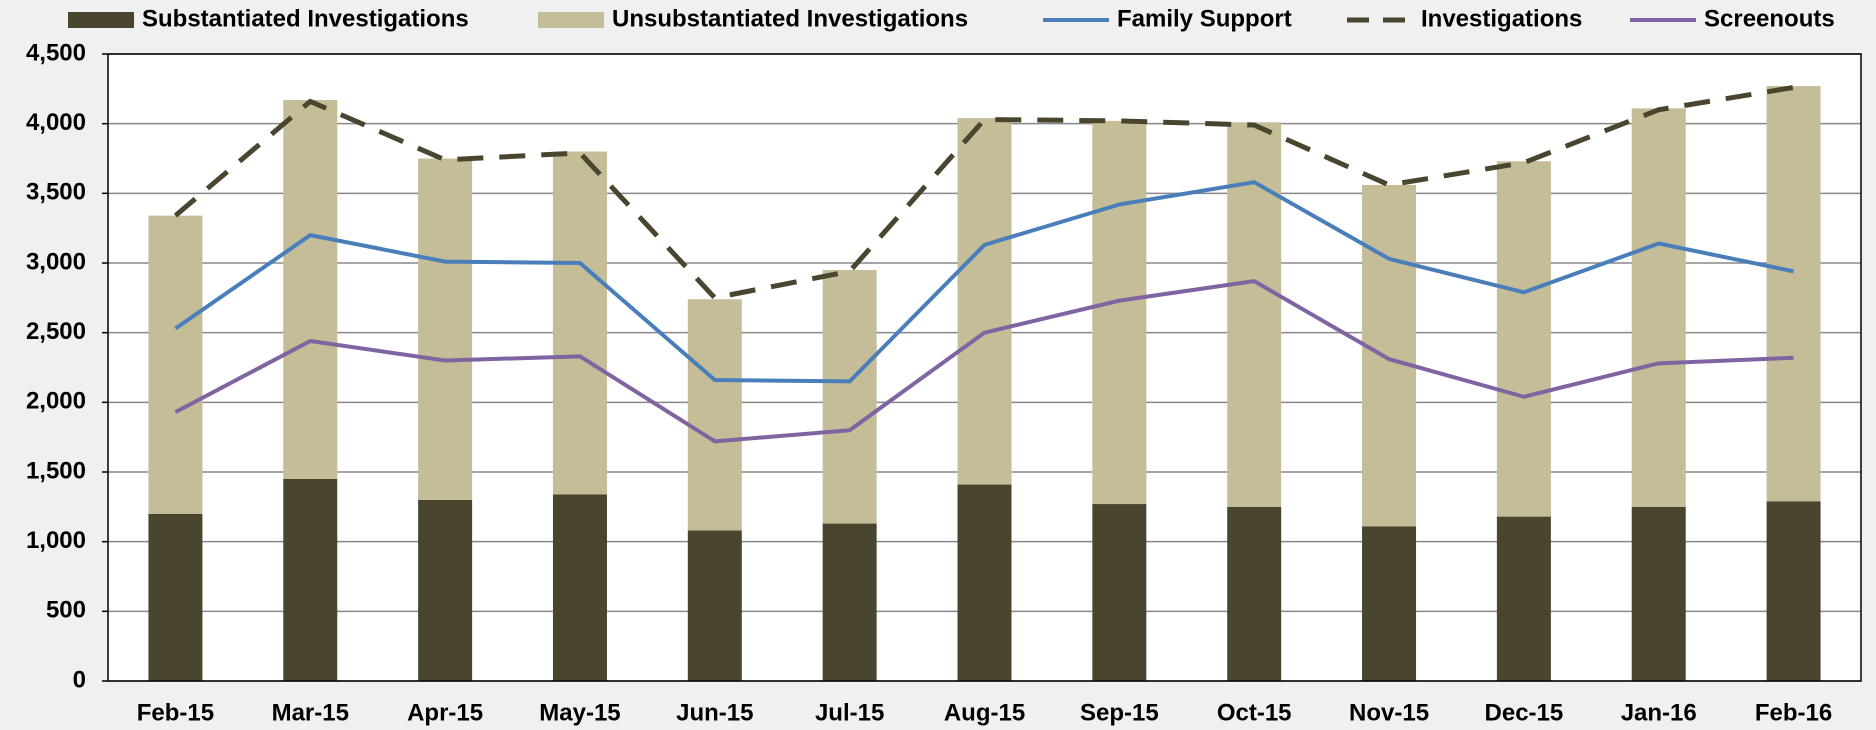 This screenshot has height=730, width=1876. What do you see at coordinates (56, 401) in the screenshot?
I see `y-tick-label: 2,000` at bounding box center [56, 401].